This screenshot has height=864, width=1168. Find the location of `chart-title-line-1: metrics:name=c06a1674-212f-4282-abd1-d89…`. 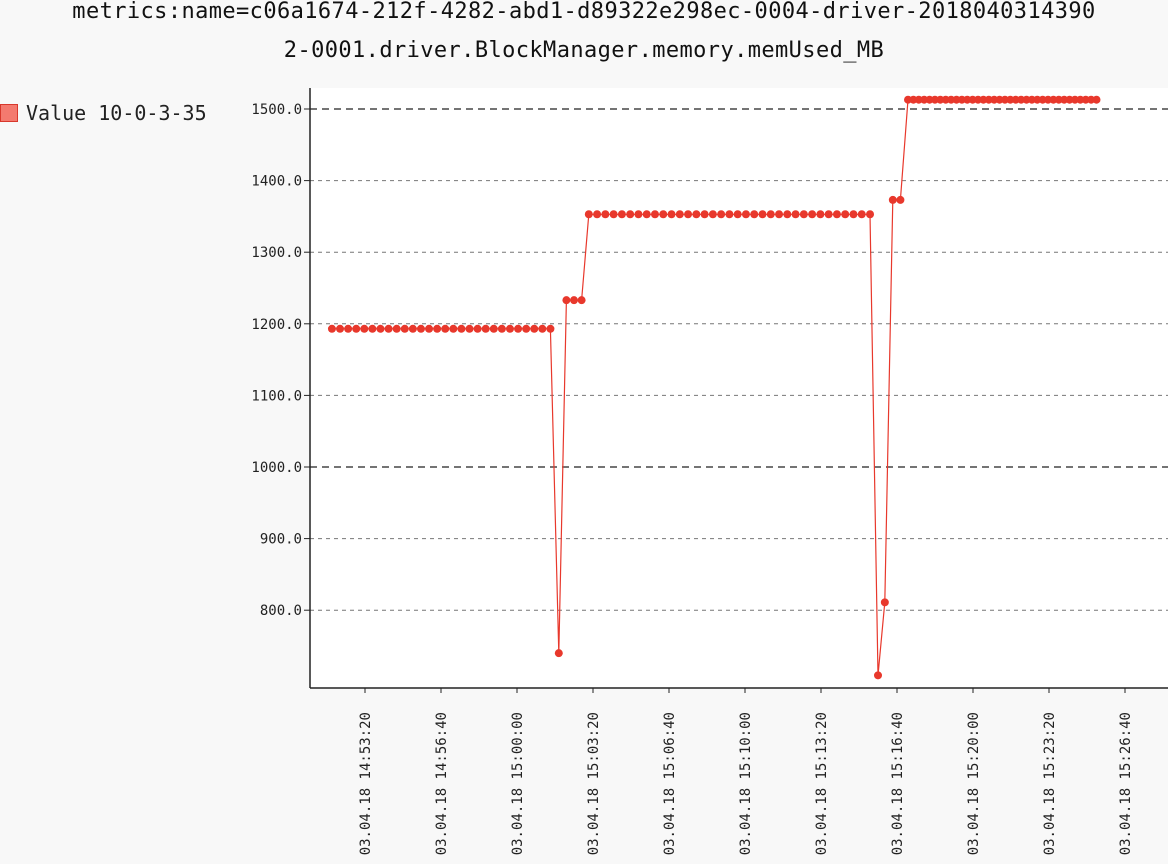

chart-title-line-1: metrics:name=c06a1674-212f-4282-abd1-d89… is located at coordinates (584, 12).